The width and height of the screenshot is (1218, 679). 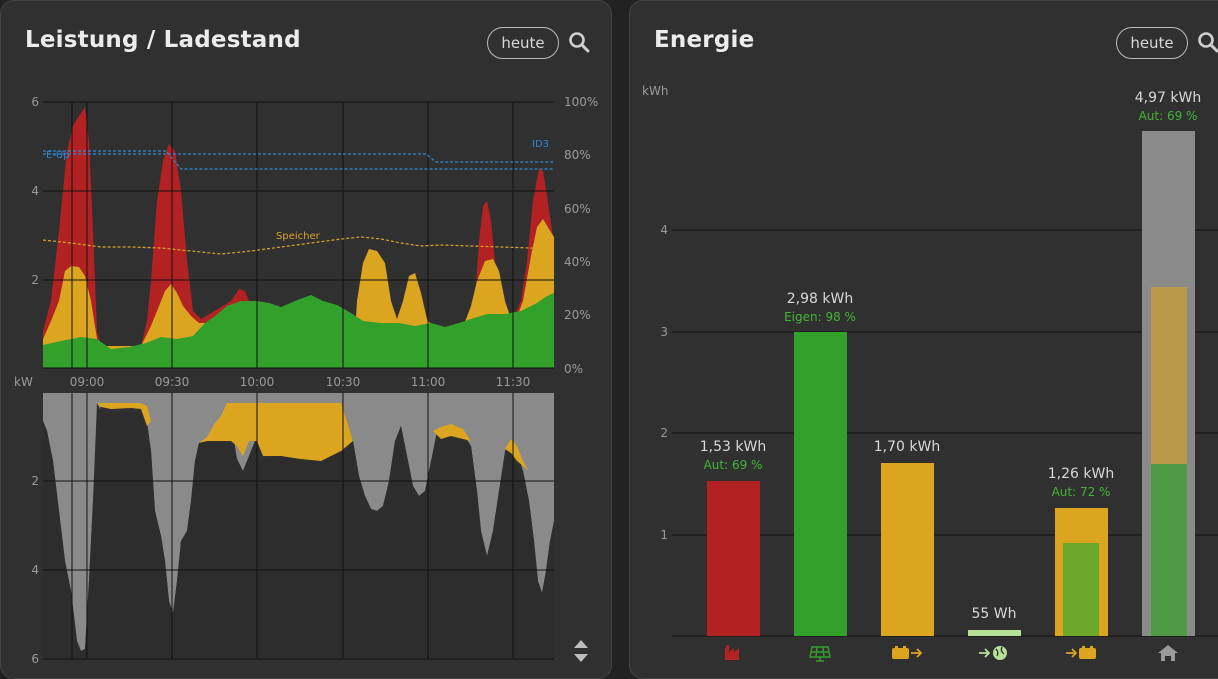 What do you see at coordinates (1081, 652) in the screenshot?
I see `battery-charge-icon` at bounding box center [1081, 652].